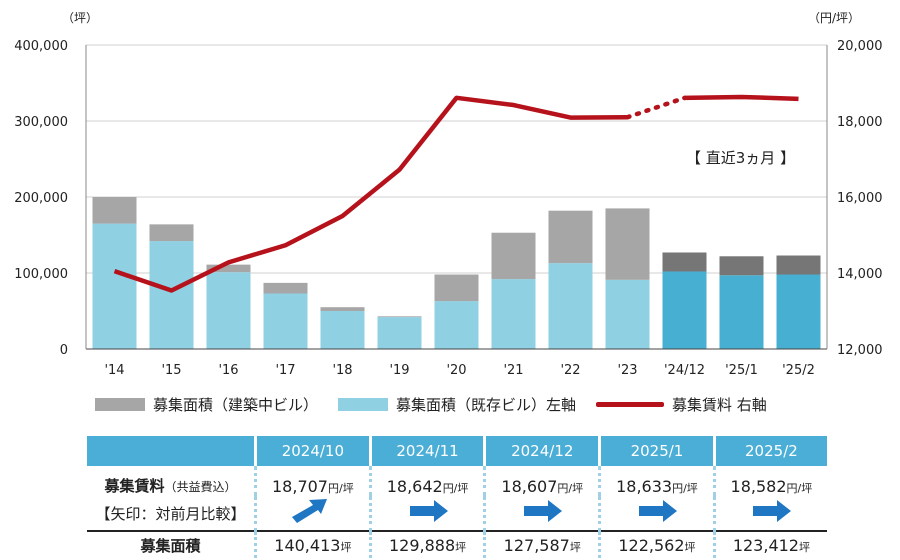 This screenshot has width=900, height=560. I want to click on area-label: 募集面積, so click(171, 544).